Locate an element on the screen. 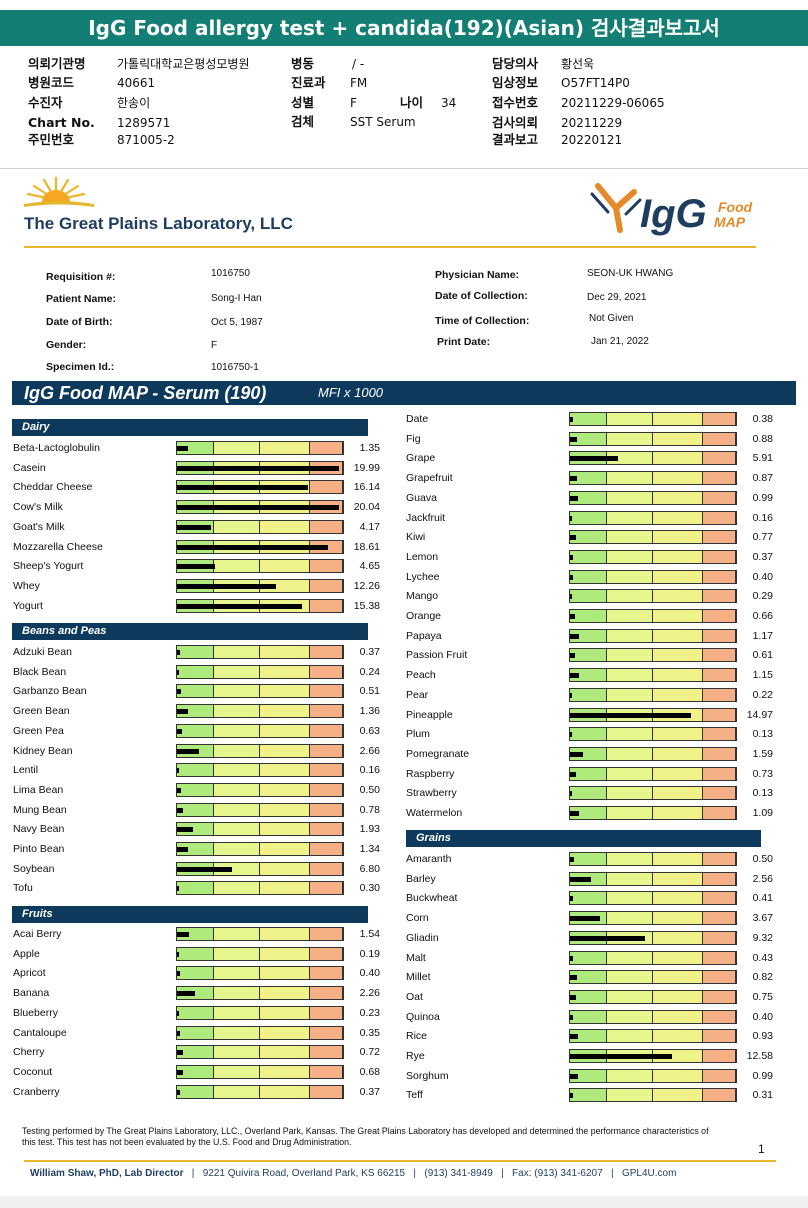  header-label: 병동 is located at coordinates (303, 63).